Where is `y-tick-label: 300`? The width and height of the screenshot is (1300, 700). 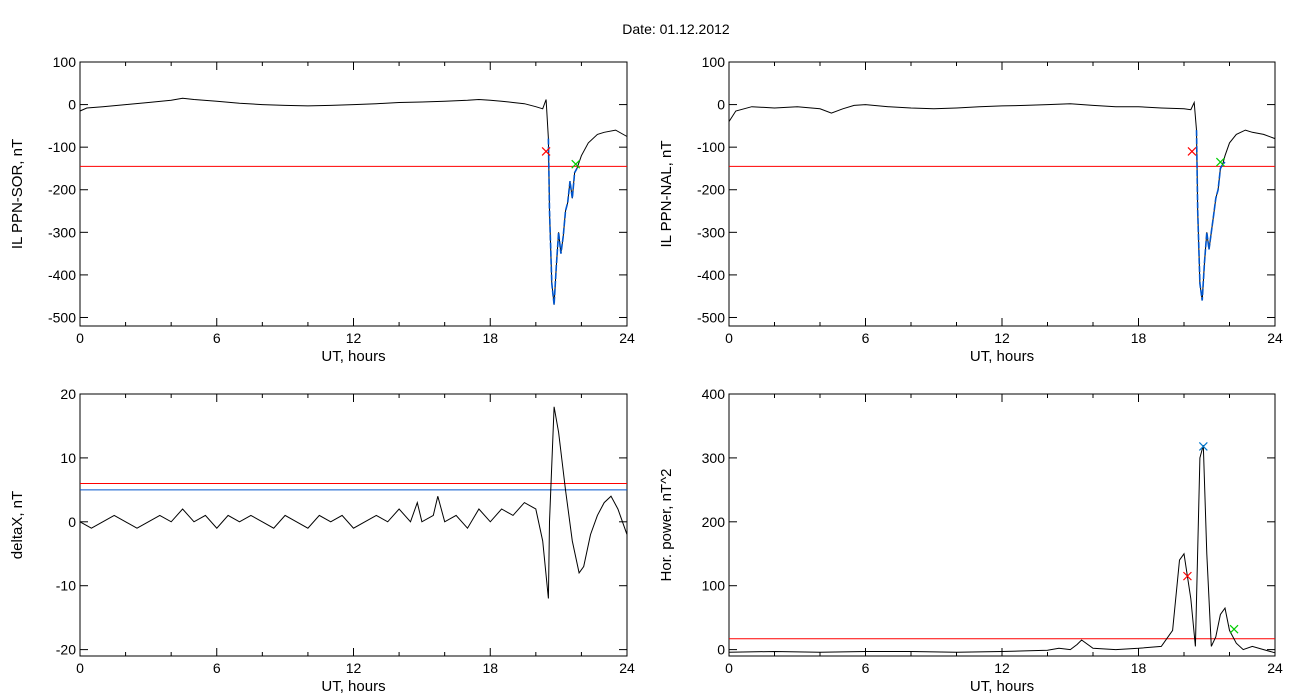 y-tick-label: 300 is located at coordinates (714, 458).